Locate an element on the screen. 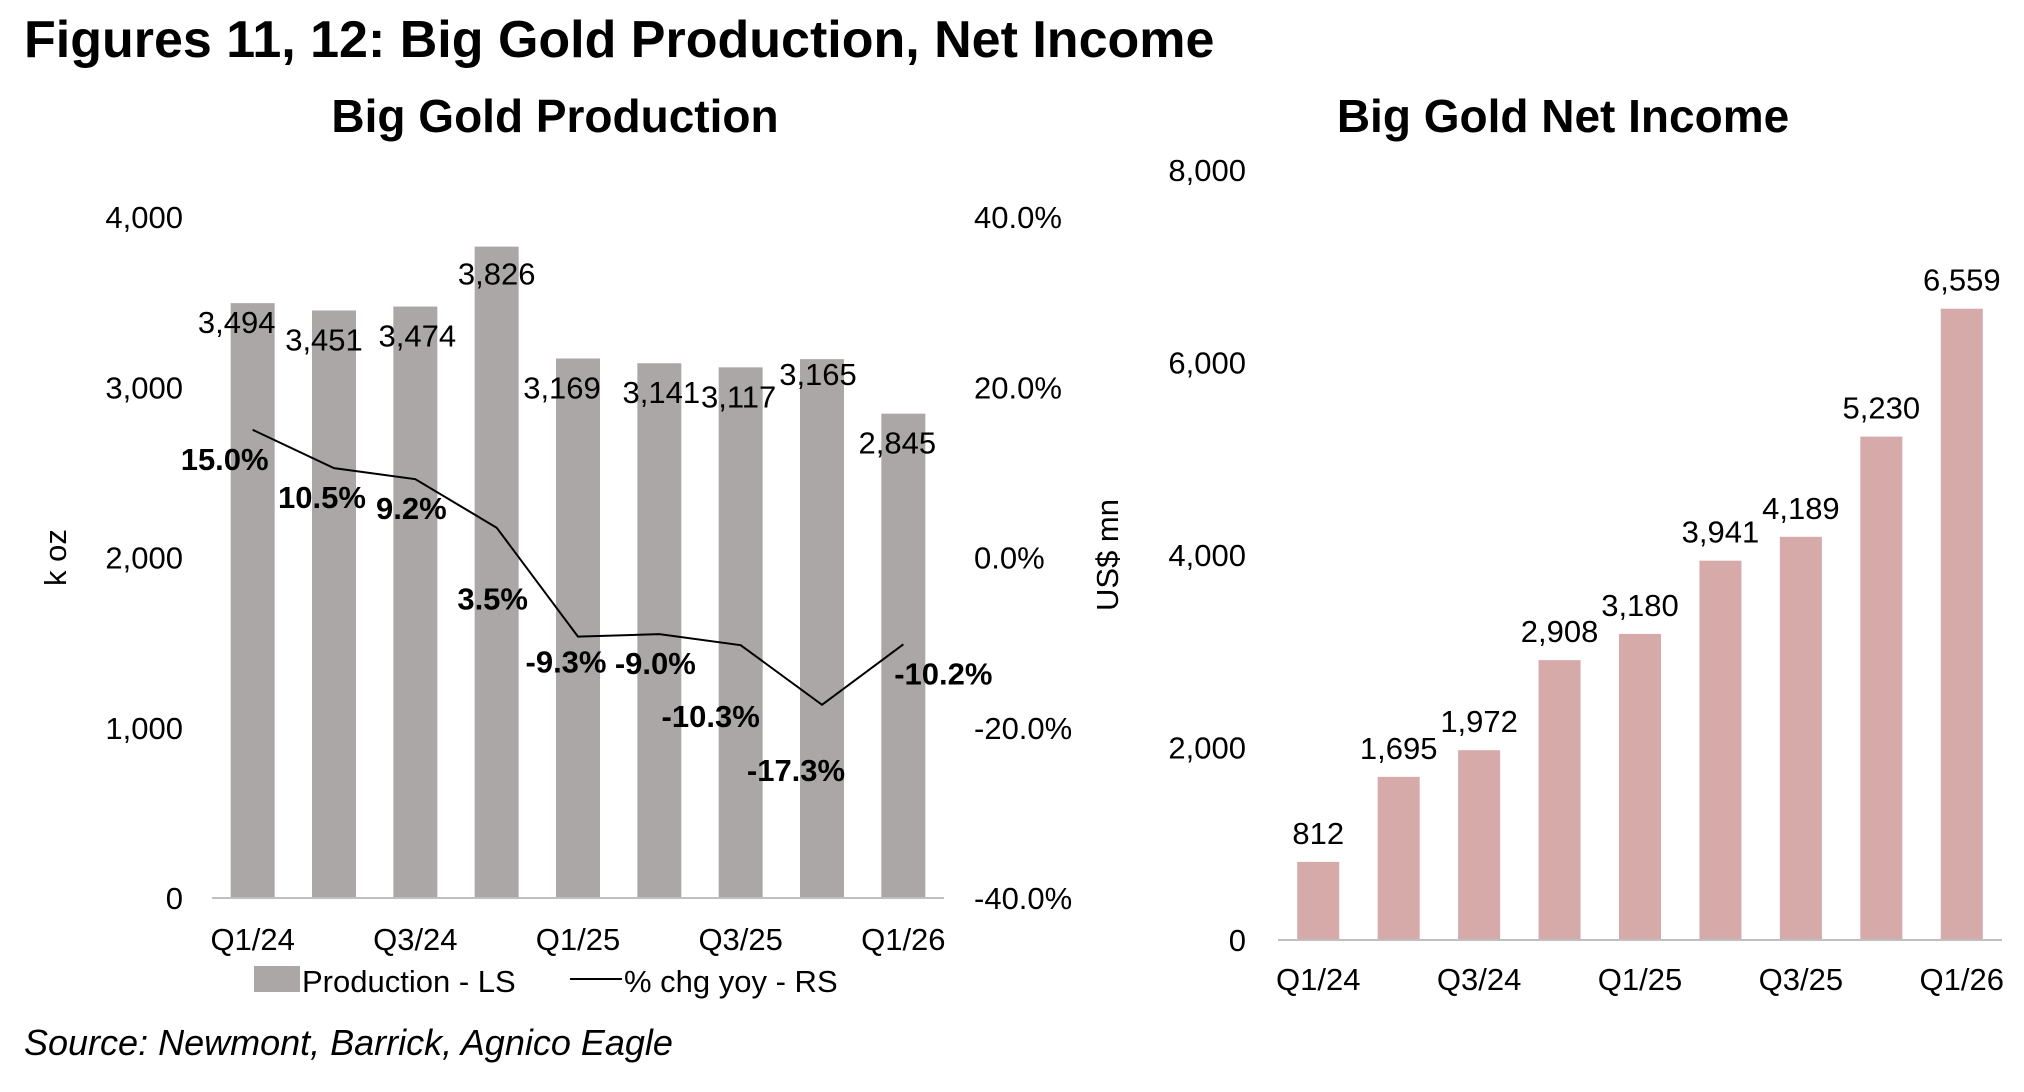 This screenshot has width=2024, height=1092. production-bar-label: 3,117 is located at coordinates (738, 396).